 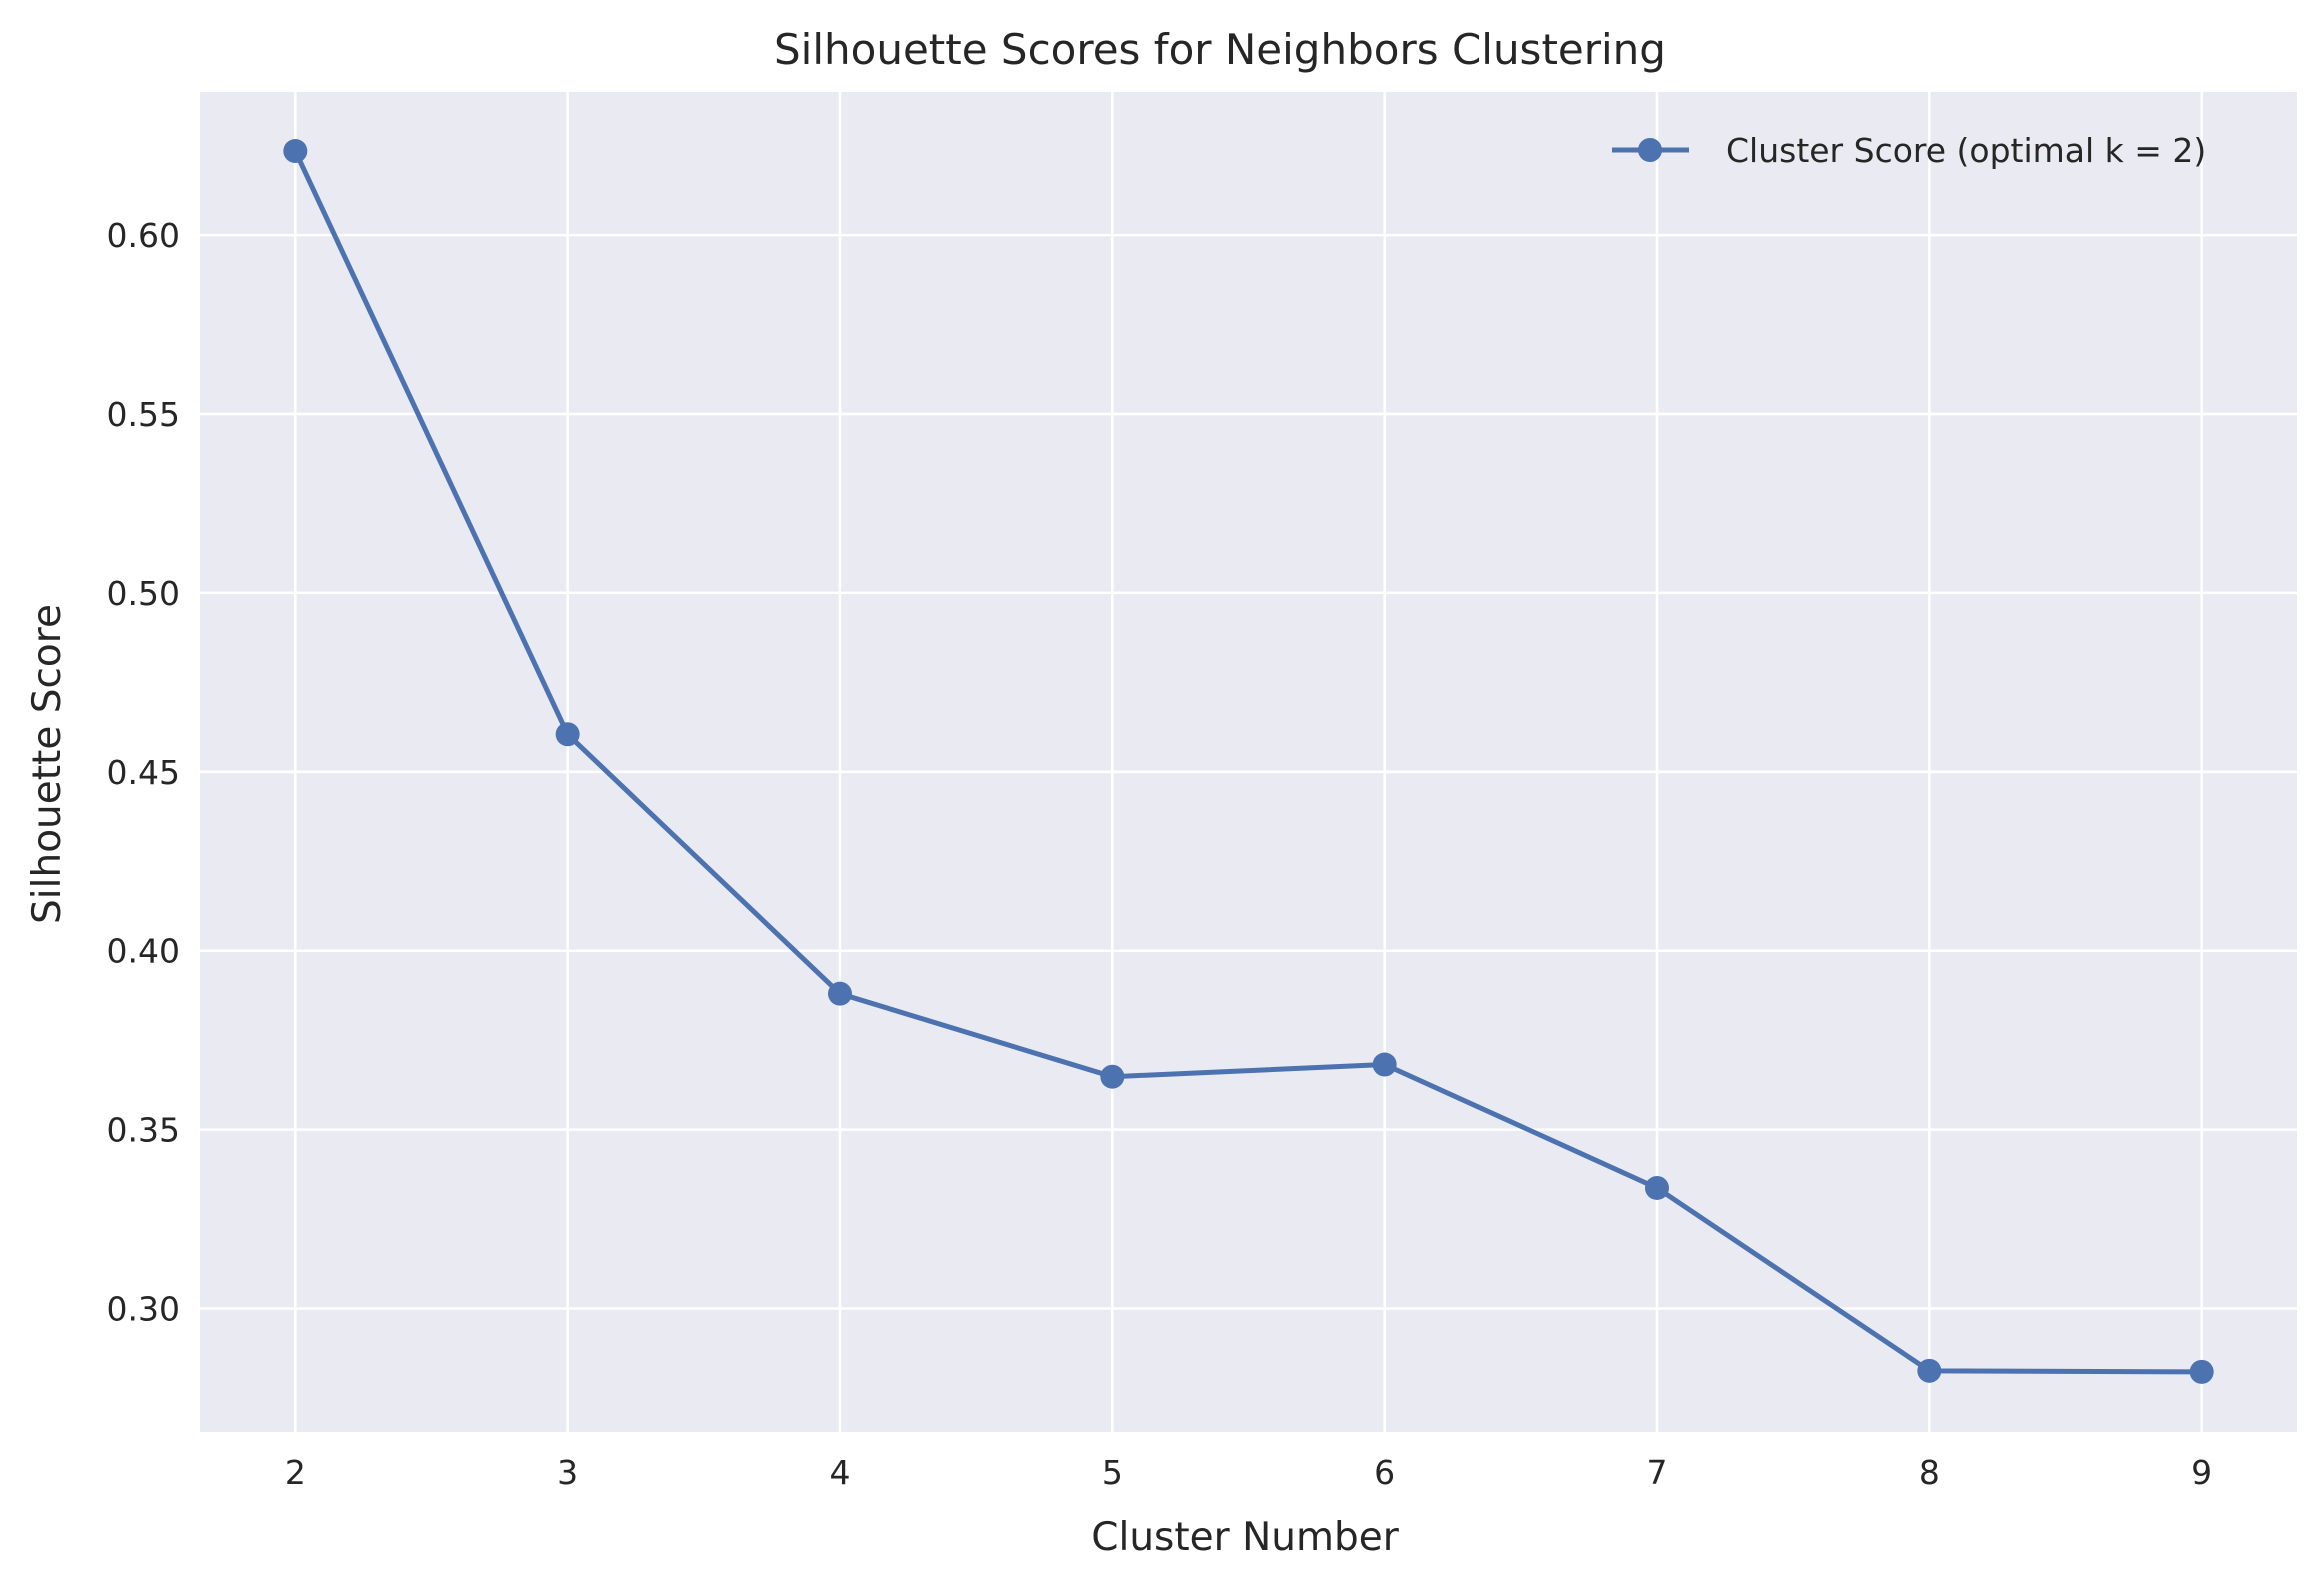 I want to click on legend-marker-icon, so click(x=1650, y=150).